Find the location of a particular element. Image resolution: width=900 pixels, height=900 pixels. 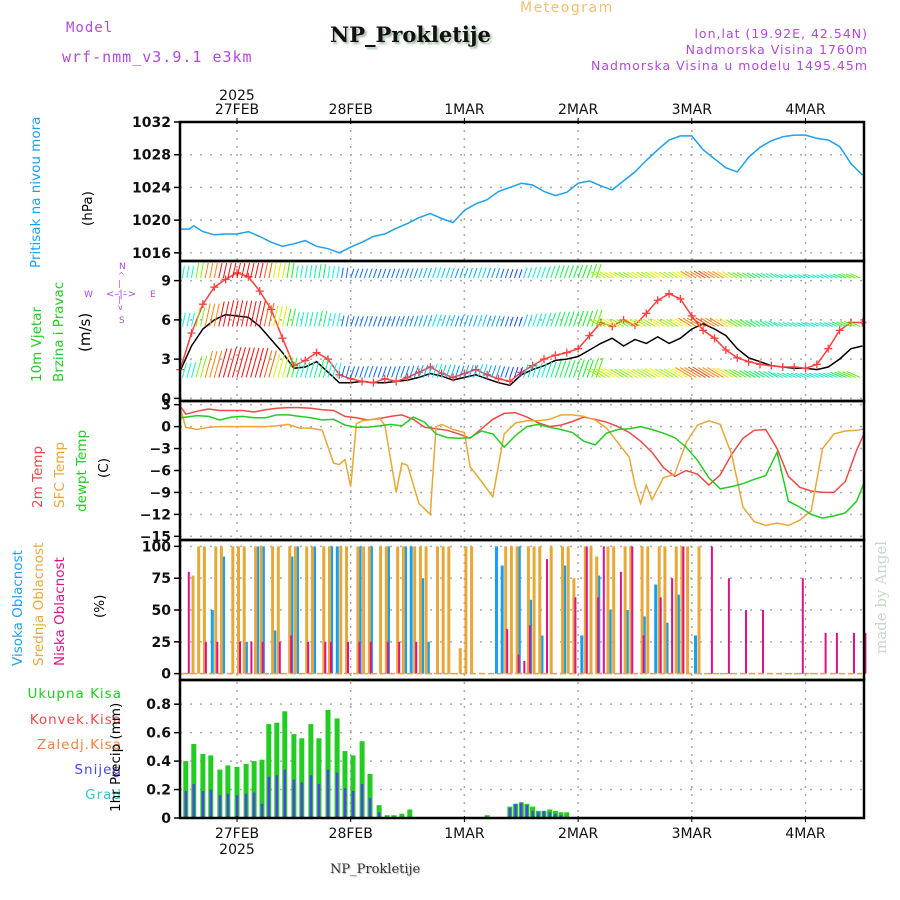

y-tick-label: −12 is located at coordinates (155, 515).